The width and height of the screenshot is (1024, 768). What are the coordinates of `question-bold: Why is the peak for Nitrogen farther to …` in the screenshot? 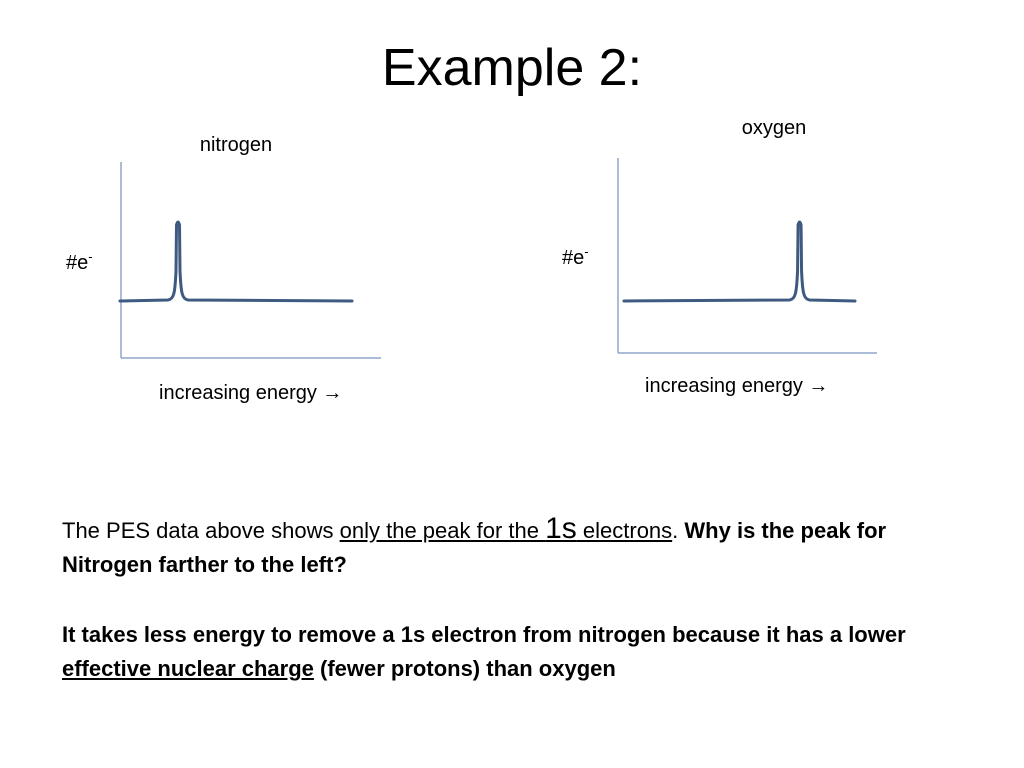 It's located at (474, 547).